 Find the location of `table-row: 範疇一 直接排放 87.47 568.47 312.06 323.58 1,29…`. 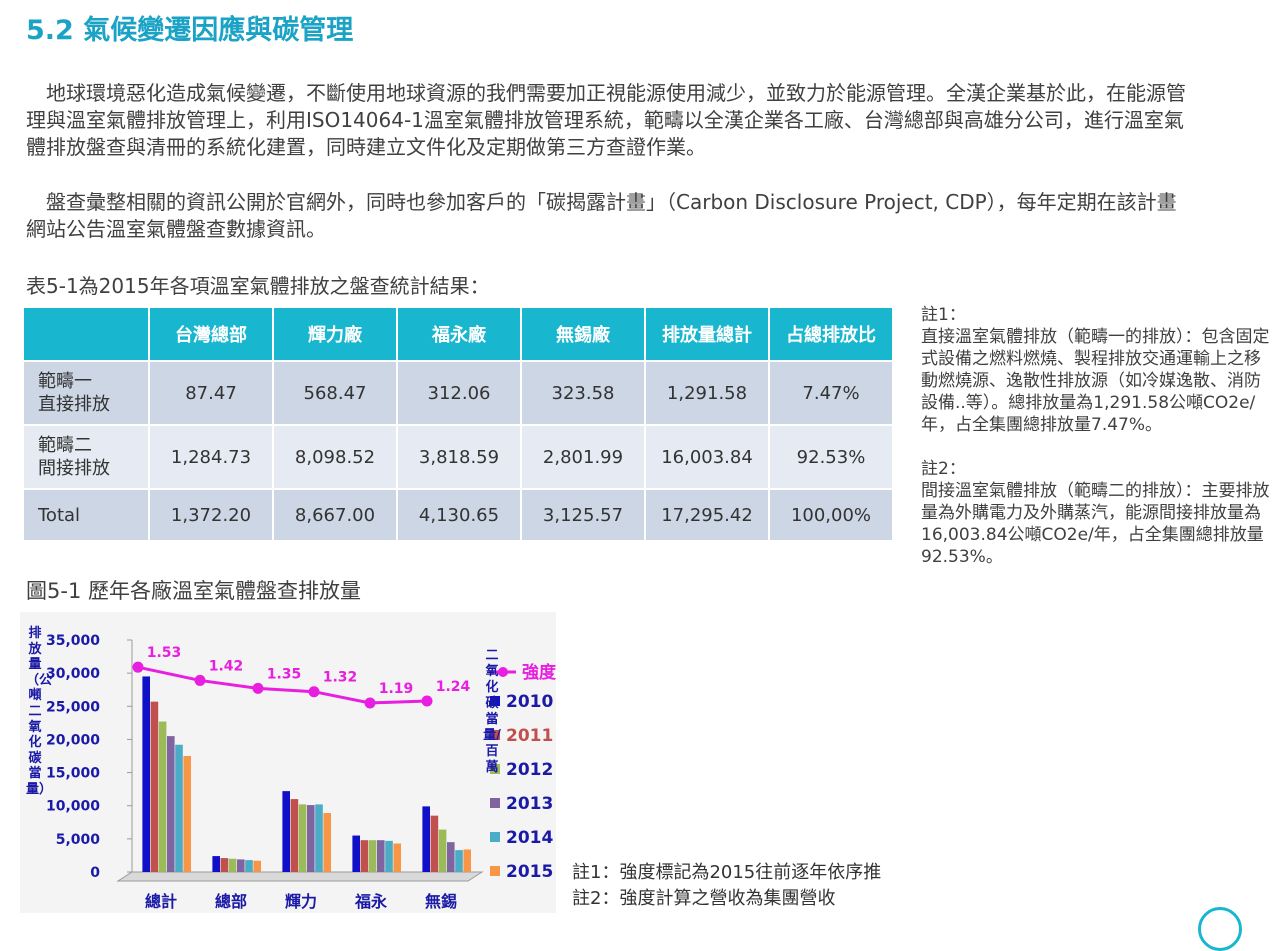

table-row: 範疇一 直接排放 87.47 568.47 312.06 323.58 1,29… is located at coordinates (458, 393).